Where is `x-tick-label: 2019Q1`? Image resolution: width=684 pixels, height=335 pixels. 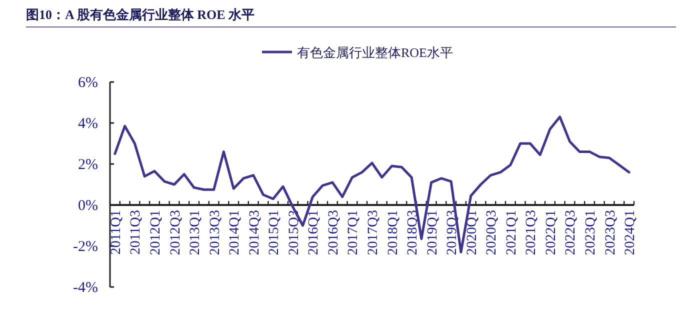
x-tick-label: 2019Q1 is located at coordinates (432, 233).